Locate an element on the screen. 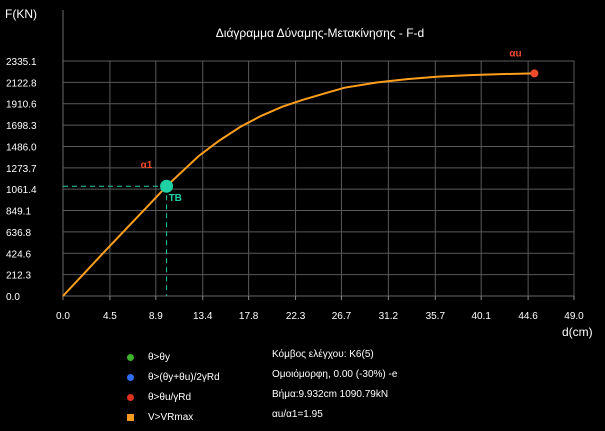  legend-label: V>VRmax is located at coordinates (171, 417).